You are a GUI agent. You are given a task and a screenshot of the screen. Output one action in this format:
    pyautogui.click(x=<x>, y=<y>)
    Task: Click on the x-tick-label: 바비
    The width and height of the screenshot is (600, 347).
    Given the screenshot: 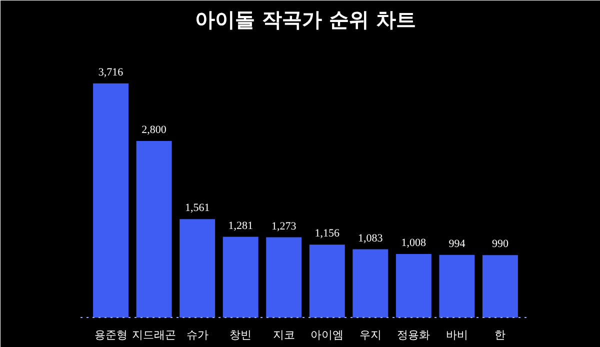 What is the action you would take?
    pyautogui.click(x=457, y=335)
    